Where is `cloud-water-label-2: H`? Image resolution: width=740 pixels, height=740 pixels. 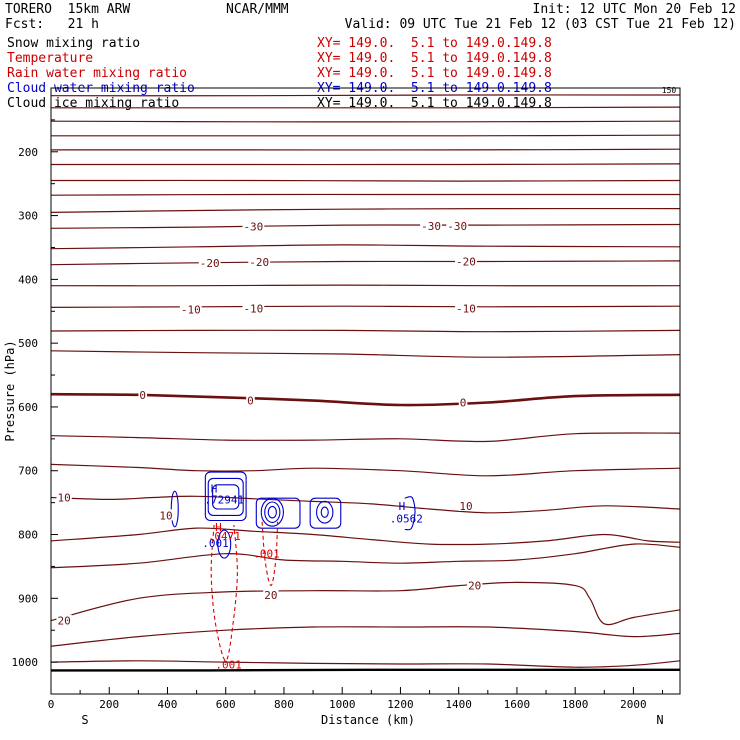 cloud-water-label-2: H is located at coordinates (402, 506).